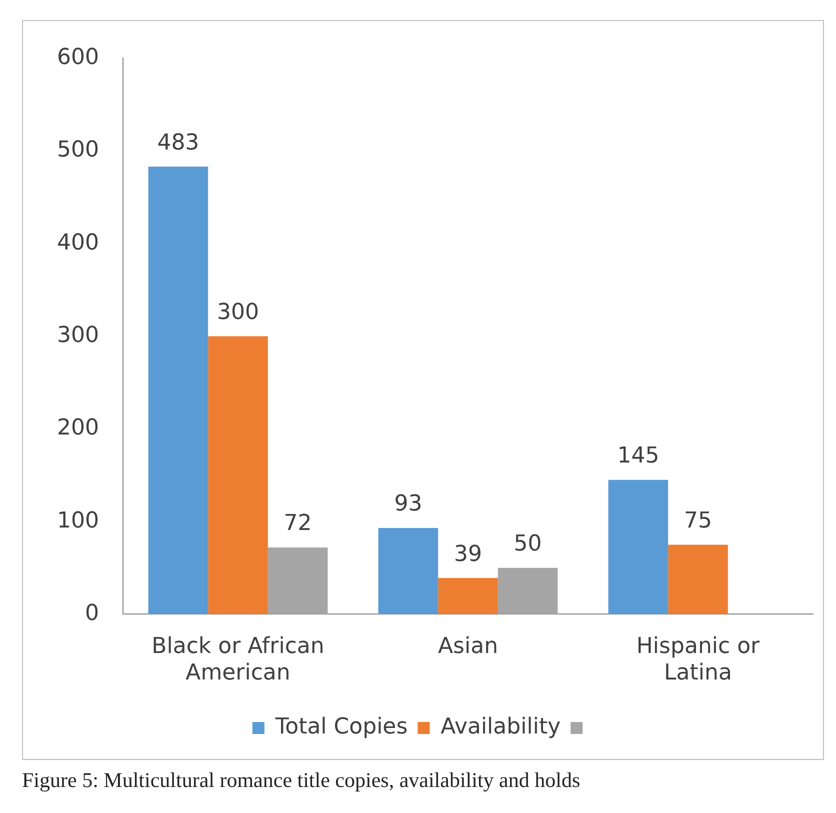 The height and width of the screenshot is (813, 836). I want to click on data-label: 483, so click(178, 143).